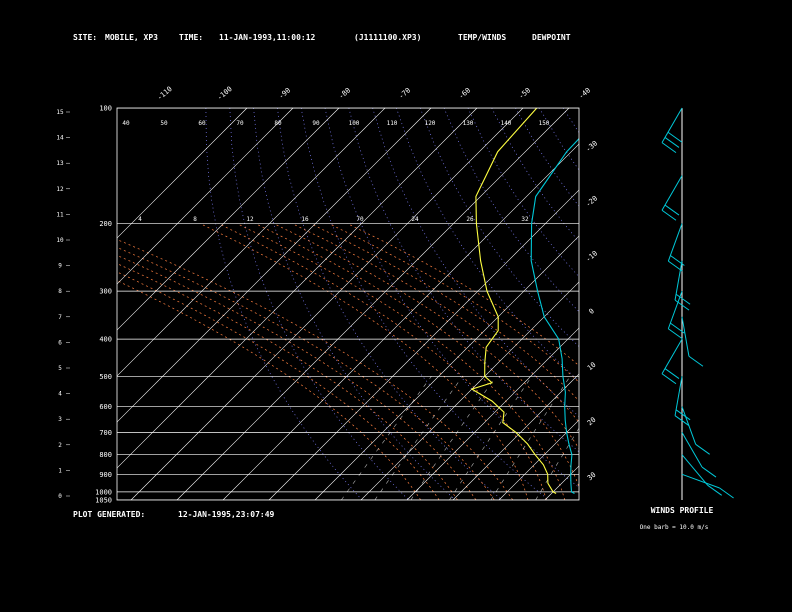  What do you see at coordinates (60, 394) in the screenshot?
I see `height-tick-label: 4` at bounding box center [60, 394].